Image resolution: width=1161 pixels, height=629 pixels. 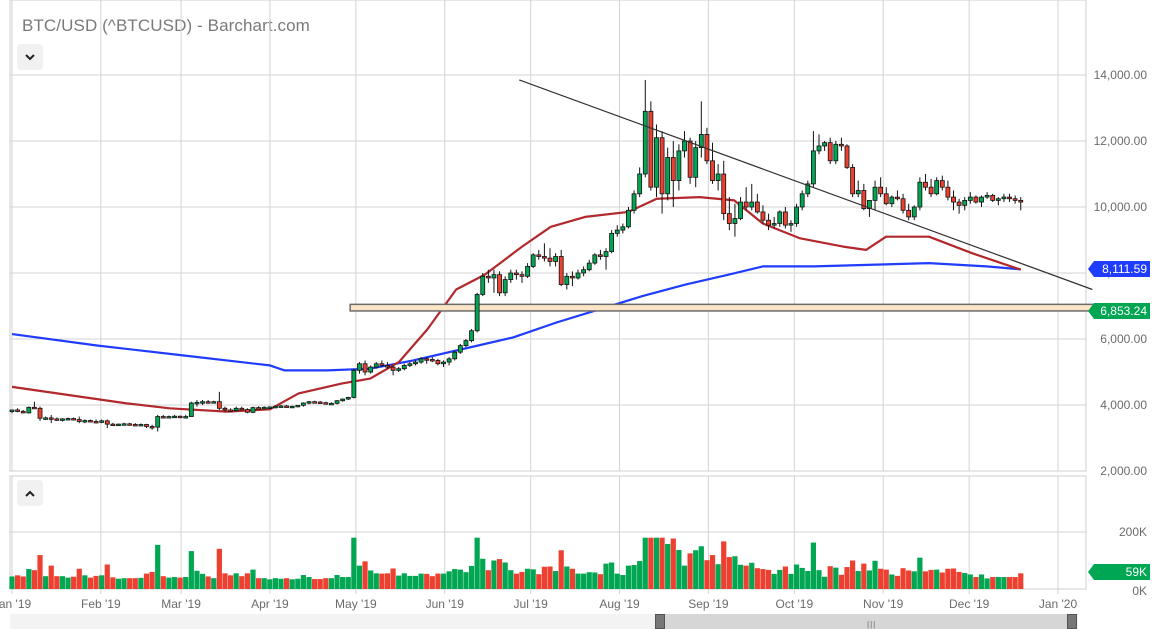 I want to click on svg-text: 2,000.00, so click(x=1123, y=471).